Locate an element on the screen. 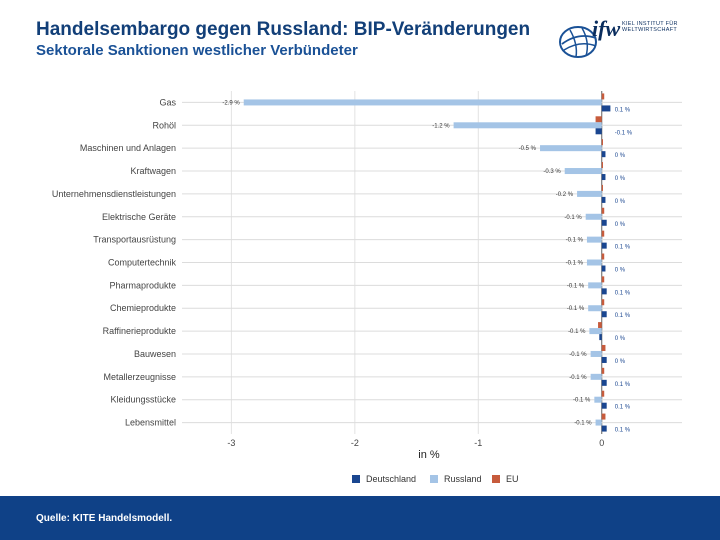  footer-bar: Quelle: KITE Handelsmodell. is located at coordinates (360, 518).